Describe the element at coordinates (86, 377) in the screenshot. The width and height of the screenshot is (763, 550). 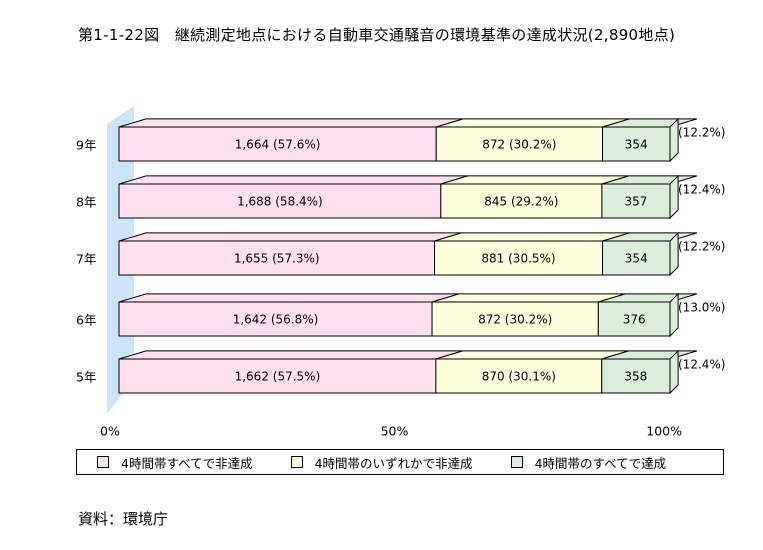
I see `category-label: 5年` at that location.